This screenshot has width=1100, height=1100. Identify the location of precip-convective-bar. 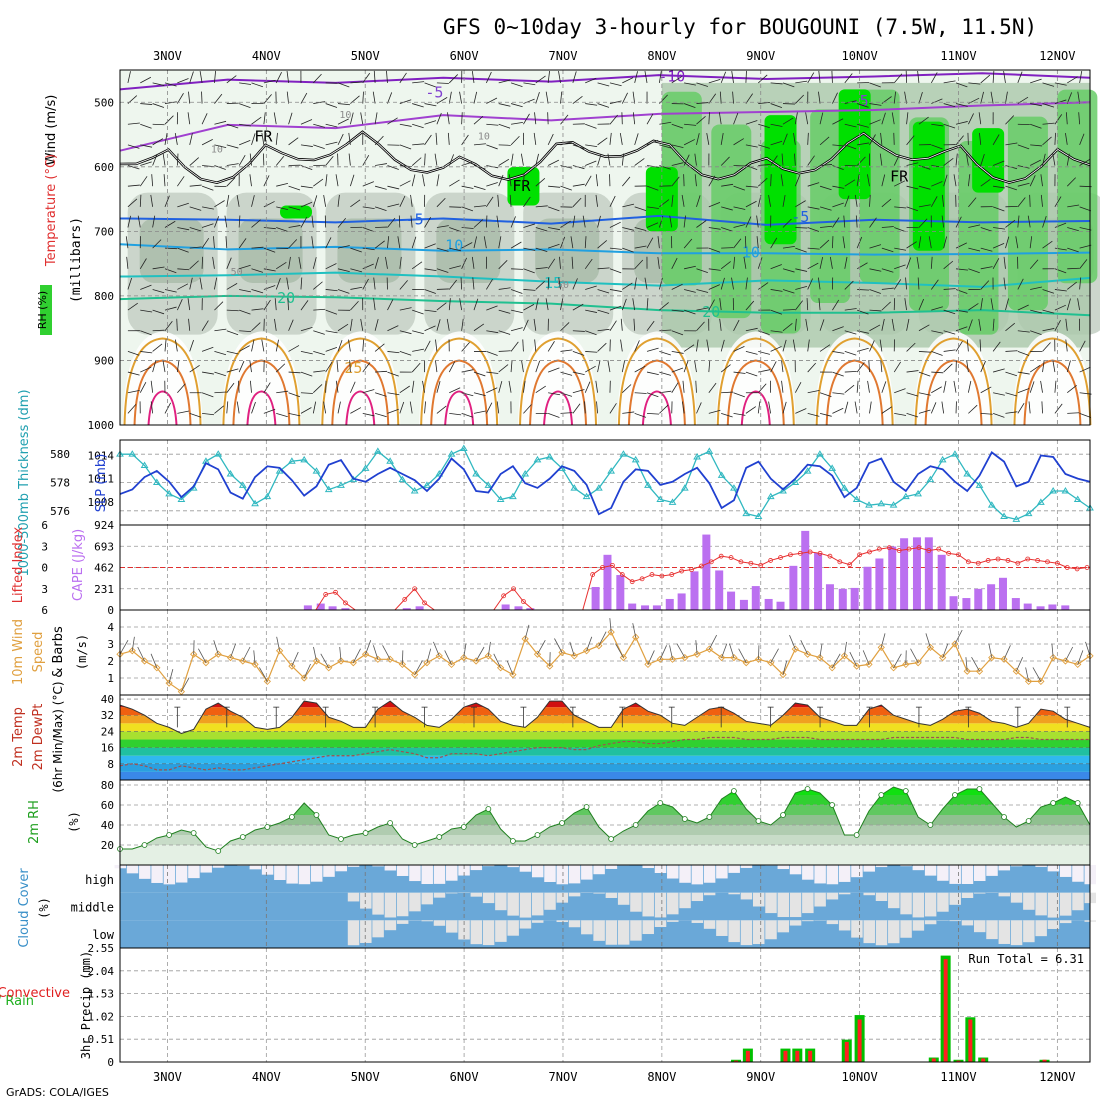
(970, 1040).